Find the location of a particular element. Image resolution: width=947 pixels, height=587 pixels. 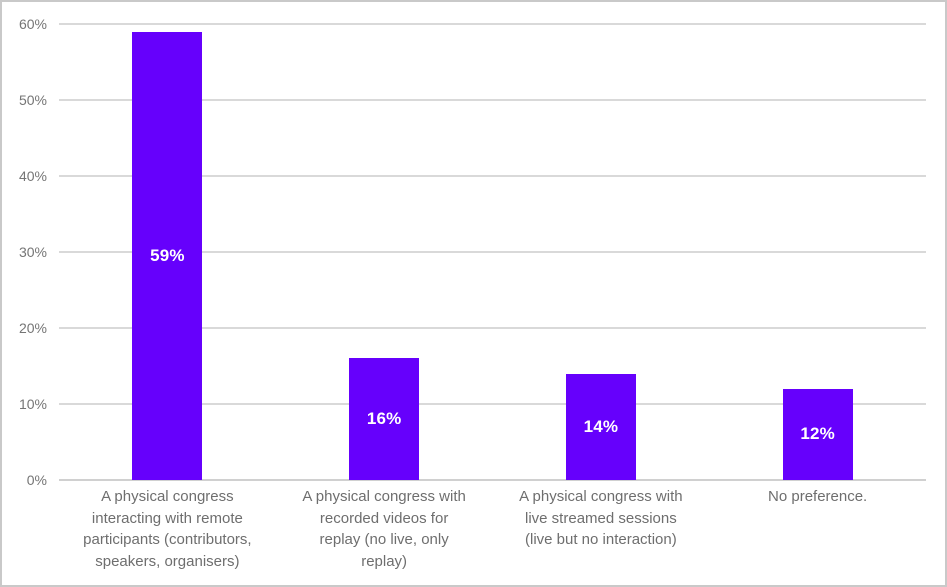

y-axis: 0% 10% 20% 30% 40% 50% 60% is located at coordinates (24, 252).